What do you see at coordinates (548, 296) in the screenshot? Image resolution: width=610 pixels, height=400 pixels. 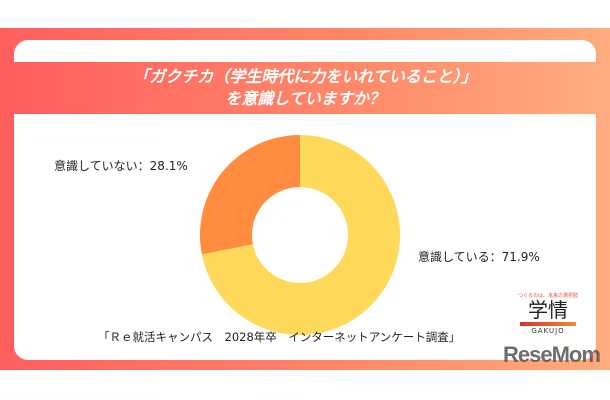 I see `logo-tagline: つくるのは、未来の選択肢` at bounding box center [548, 296].